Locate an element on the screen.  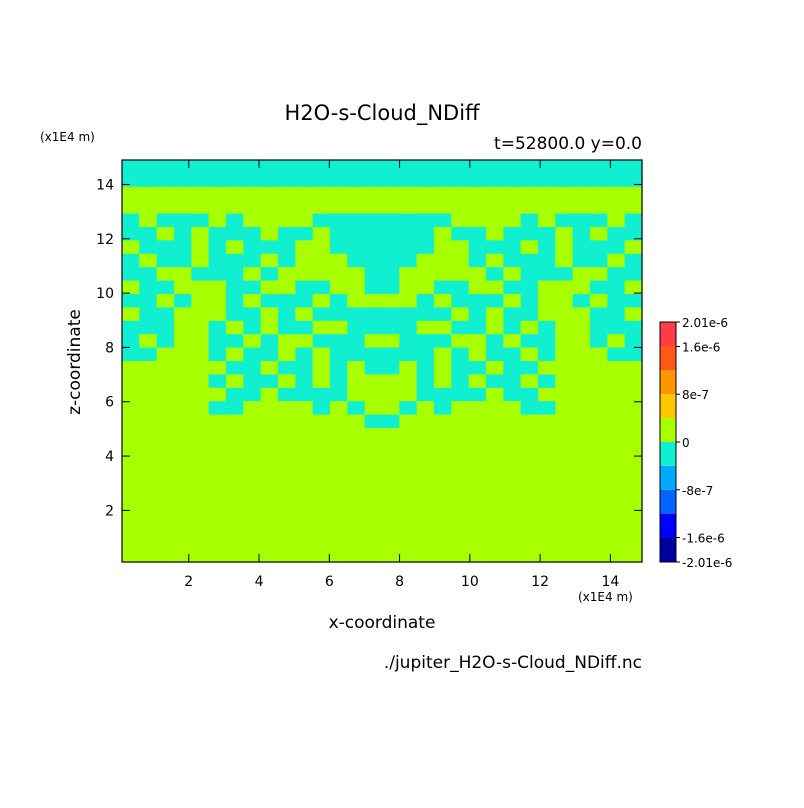
x-tick-label: 10 is located at coordinates (470, 582).